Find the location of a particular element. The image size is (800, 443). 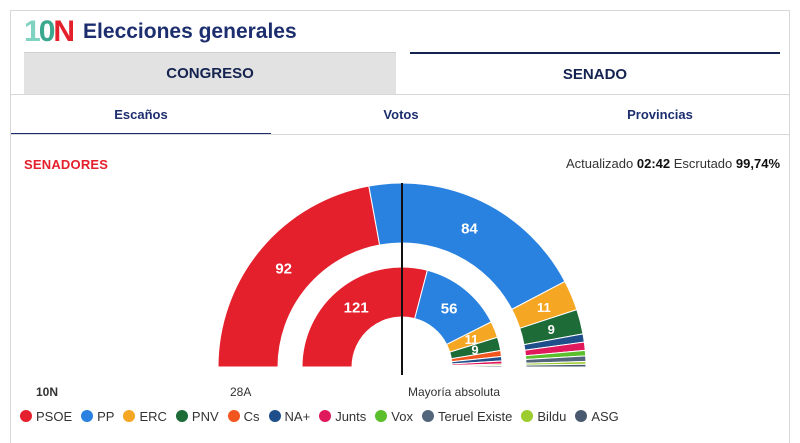

legend-item: PNV is located at coordinates (197, 416).